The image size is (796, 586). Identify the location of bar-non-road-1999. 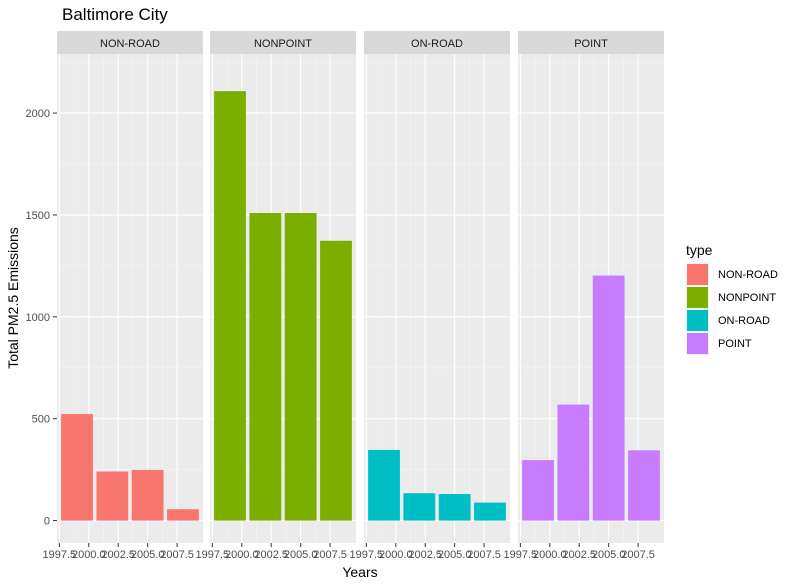
(77, 467).